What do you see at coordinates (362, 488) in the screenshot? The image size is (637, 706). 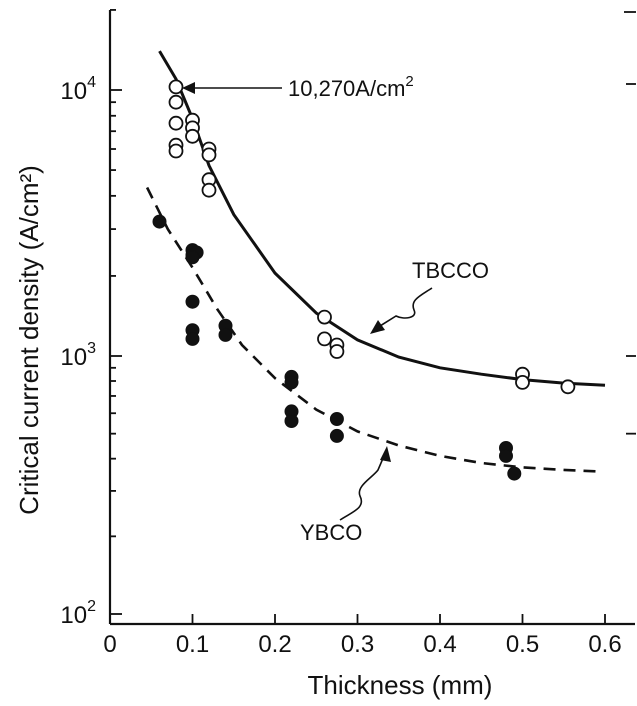 I see `ybco-leader` at bounding box center [362, 488].